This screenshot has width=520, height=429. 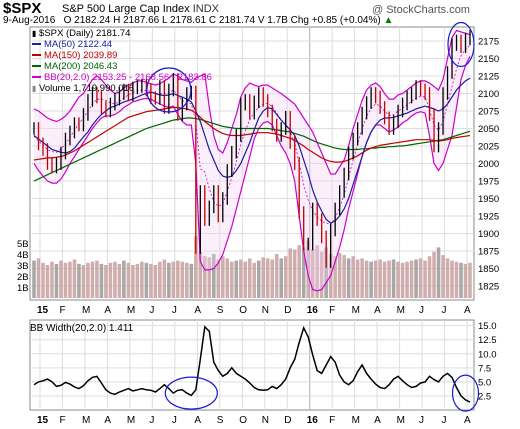 What do you see at coordinates (83, 88) in the screenshot?
I see `legend-item-volume: ▮ Volume 1,719,990,016` at bounding box center [83, 88].